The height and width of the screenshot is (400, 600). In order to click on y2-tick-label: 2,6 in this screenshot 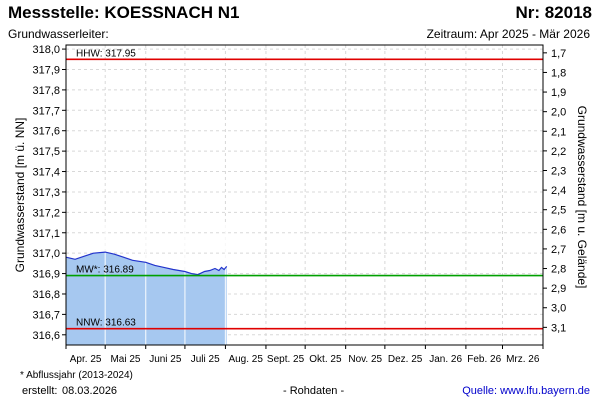, I will do `click(558, 230)`.